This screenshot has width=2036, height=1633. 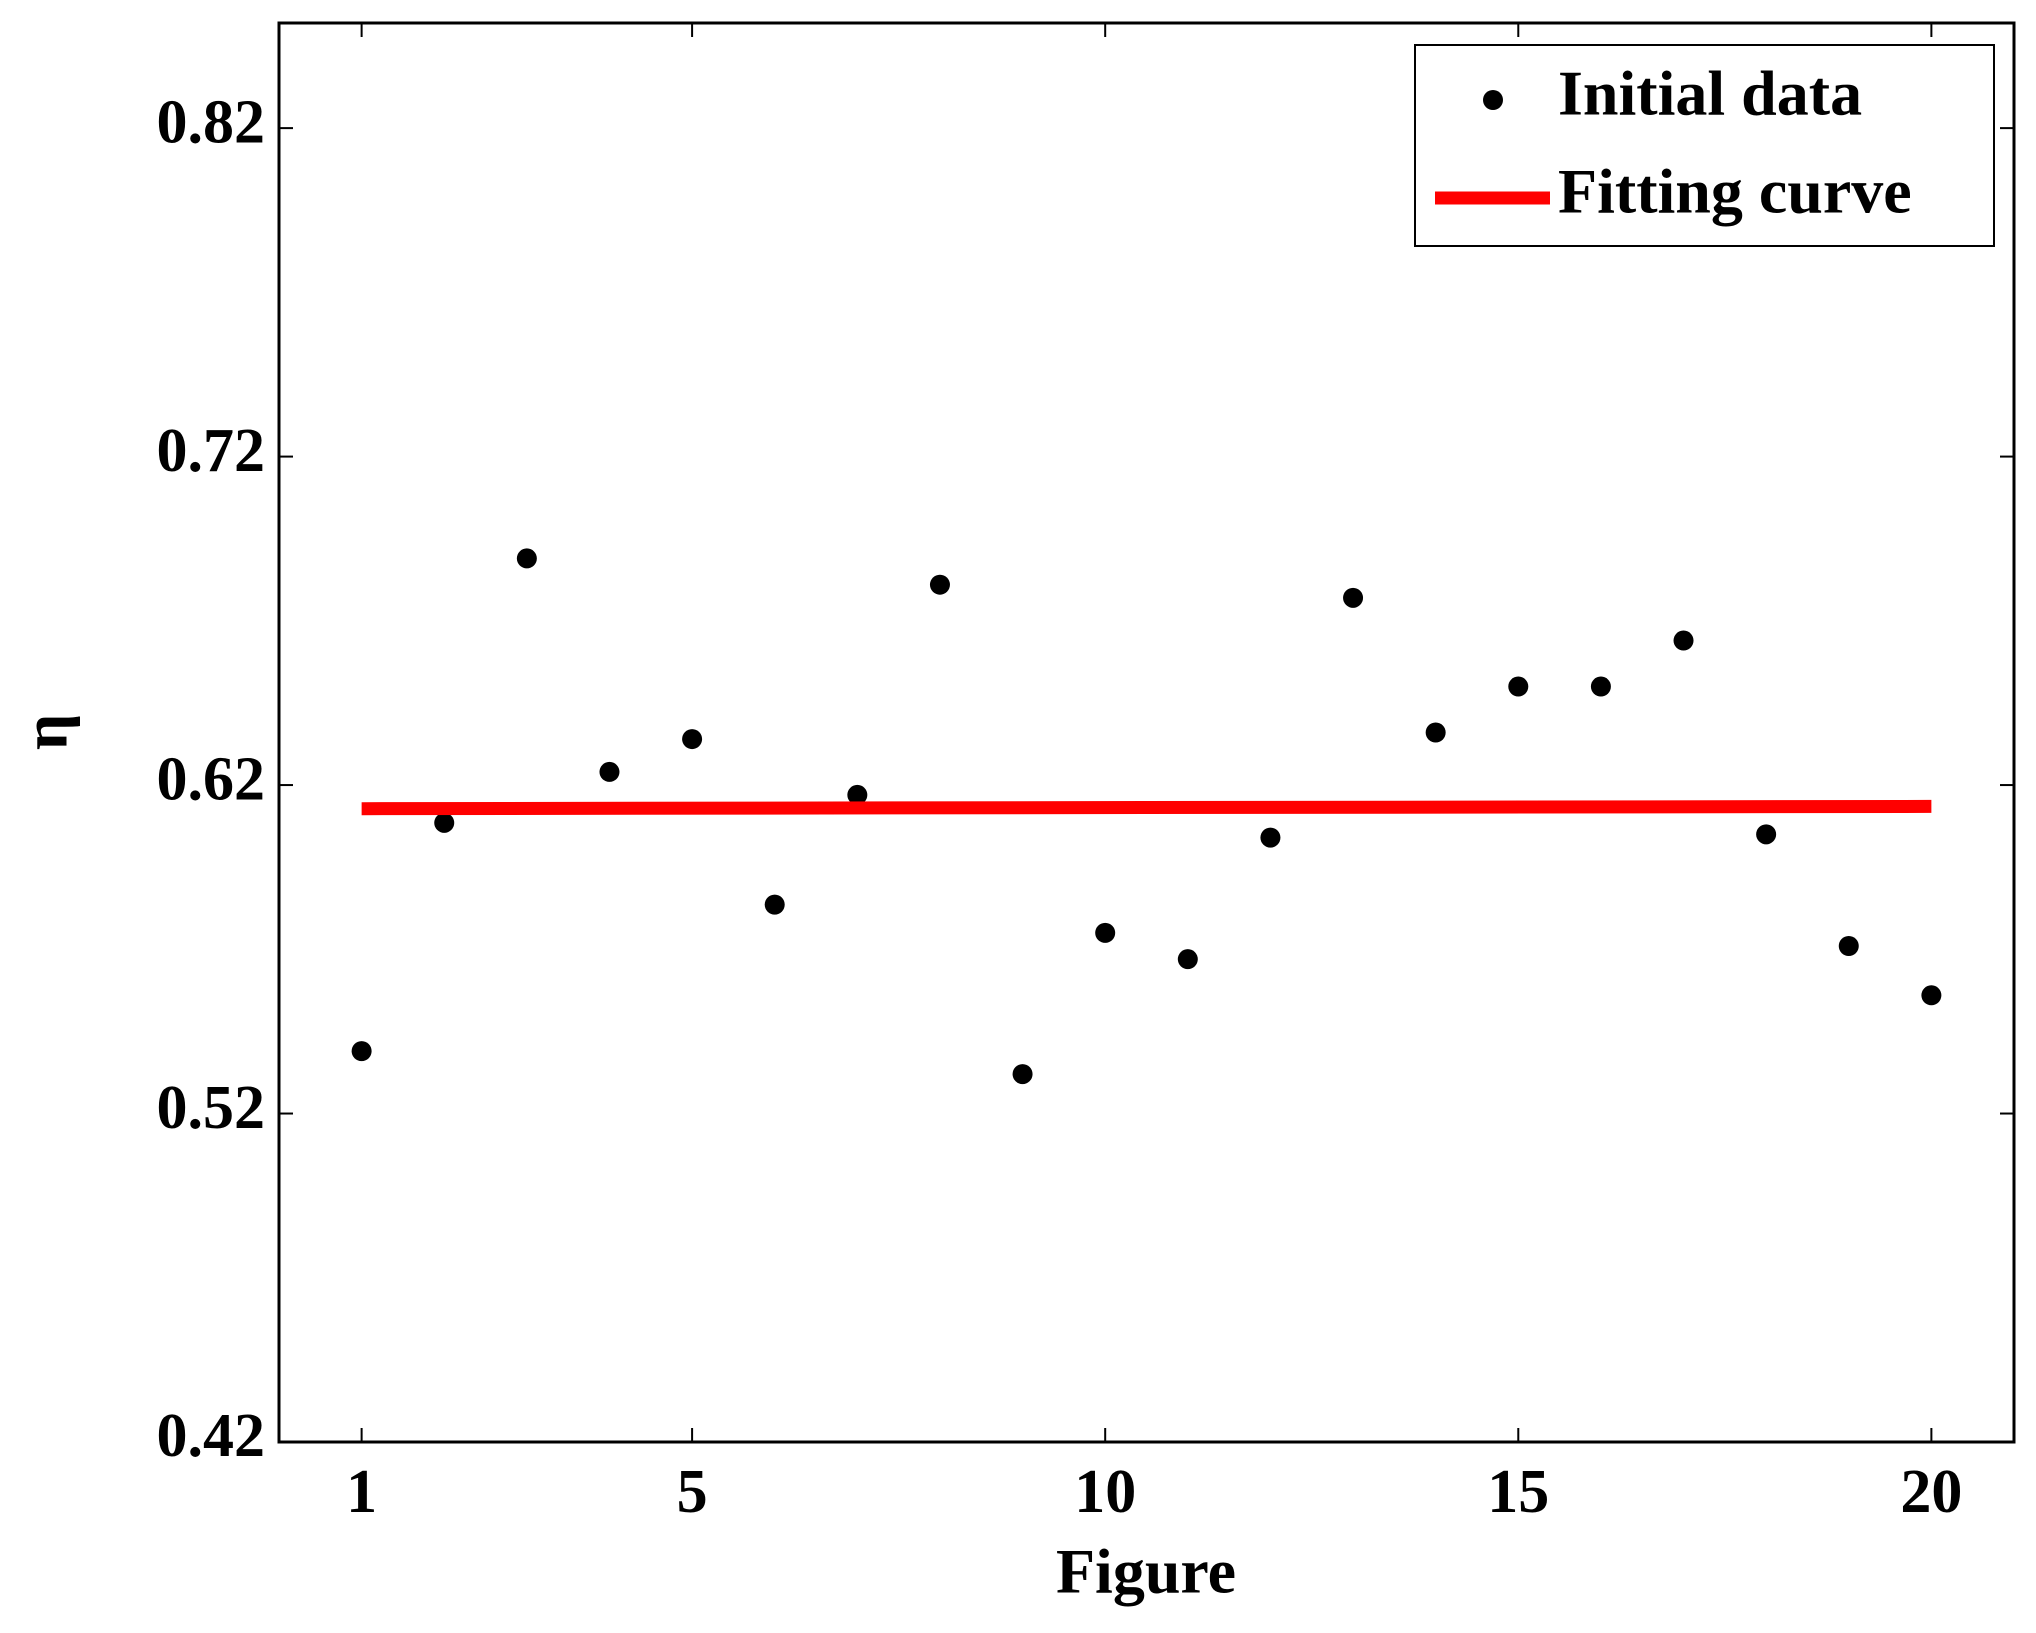 What do you see at coordinates (361, 1492) in the screenshot?
I see `x-tick-label: 1` at bounding box center [361, 1492].